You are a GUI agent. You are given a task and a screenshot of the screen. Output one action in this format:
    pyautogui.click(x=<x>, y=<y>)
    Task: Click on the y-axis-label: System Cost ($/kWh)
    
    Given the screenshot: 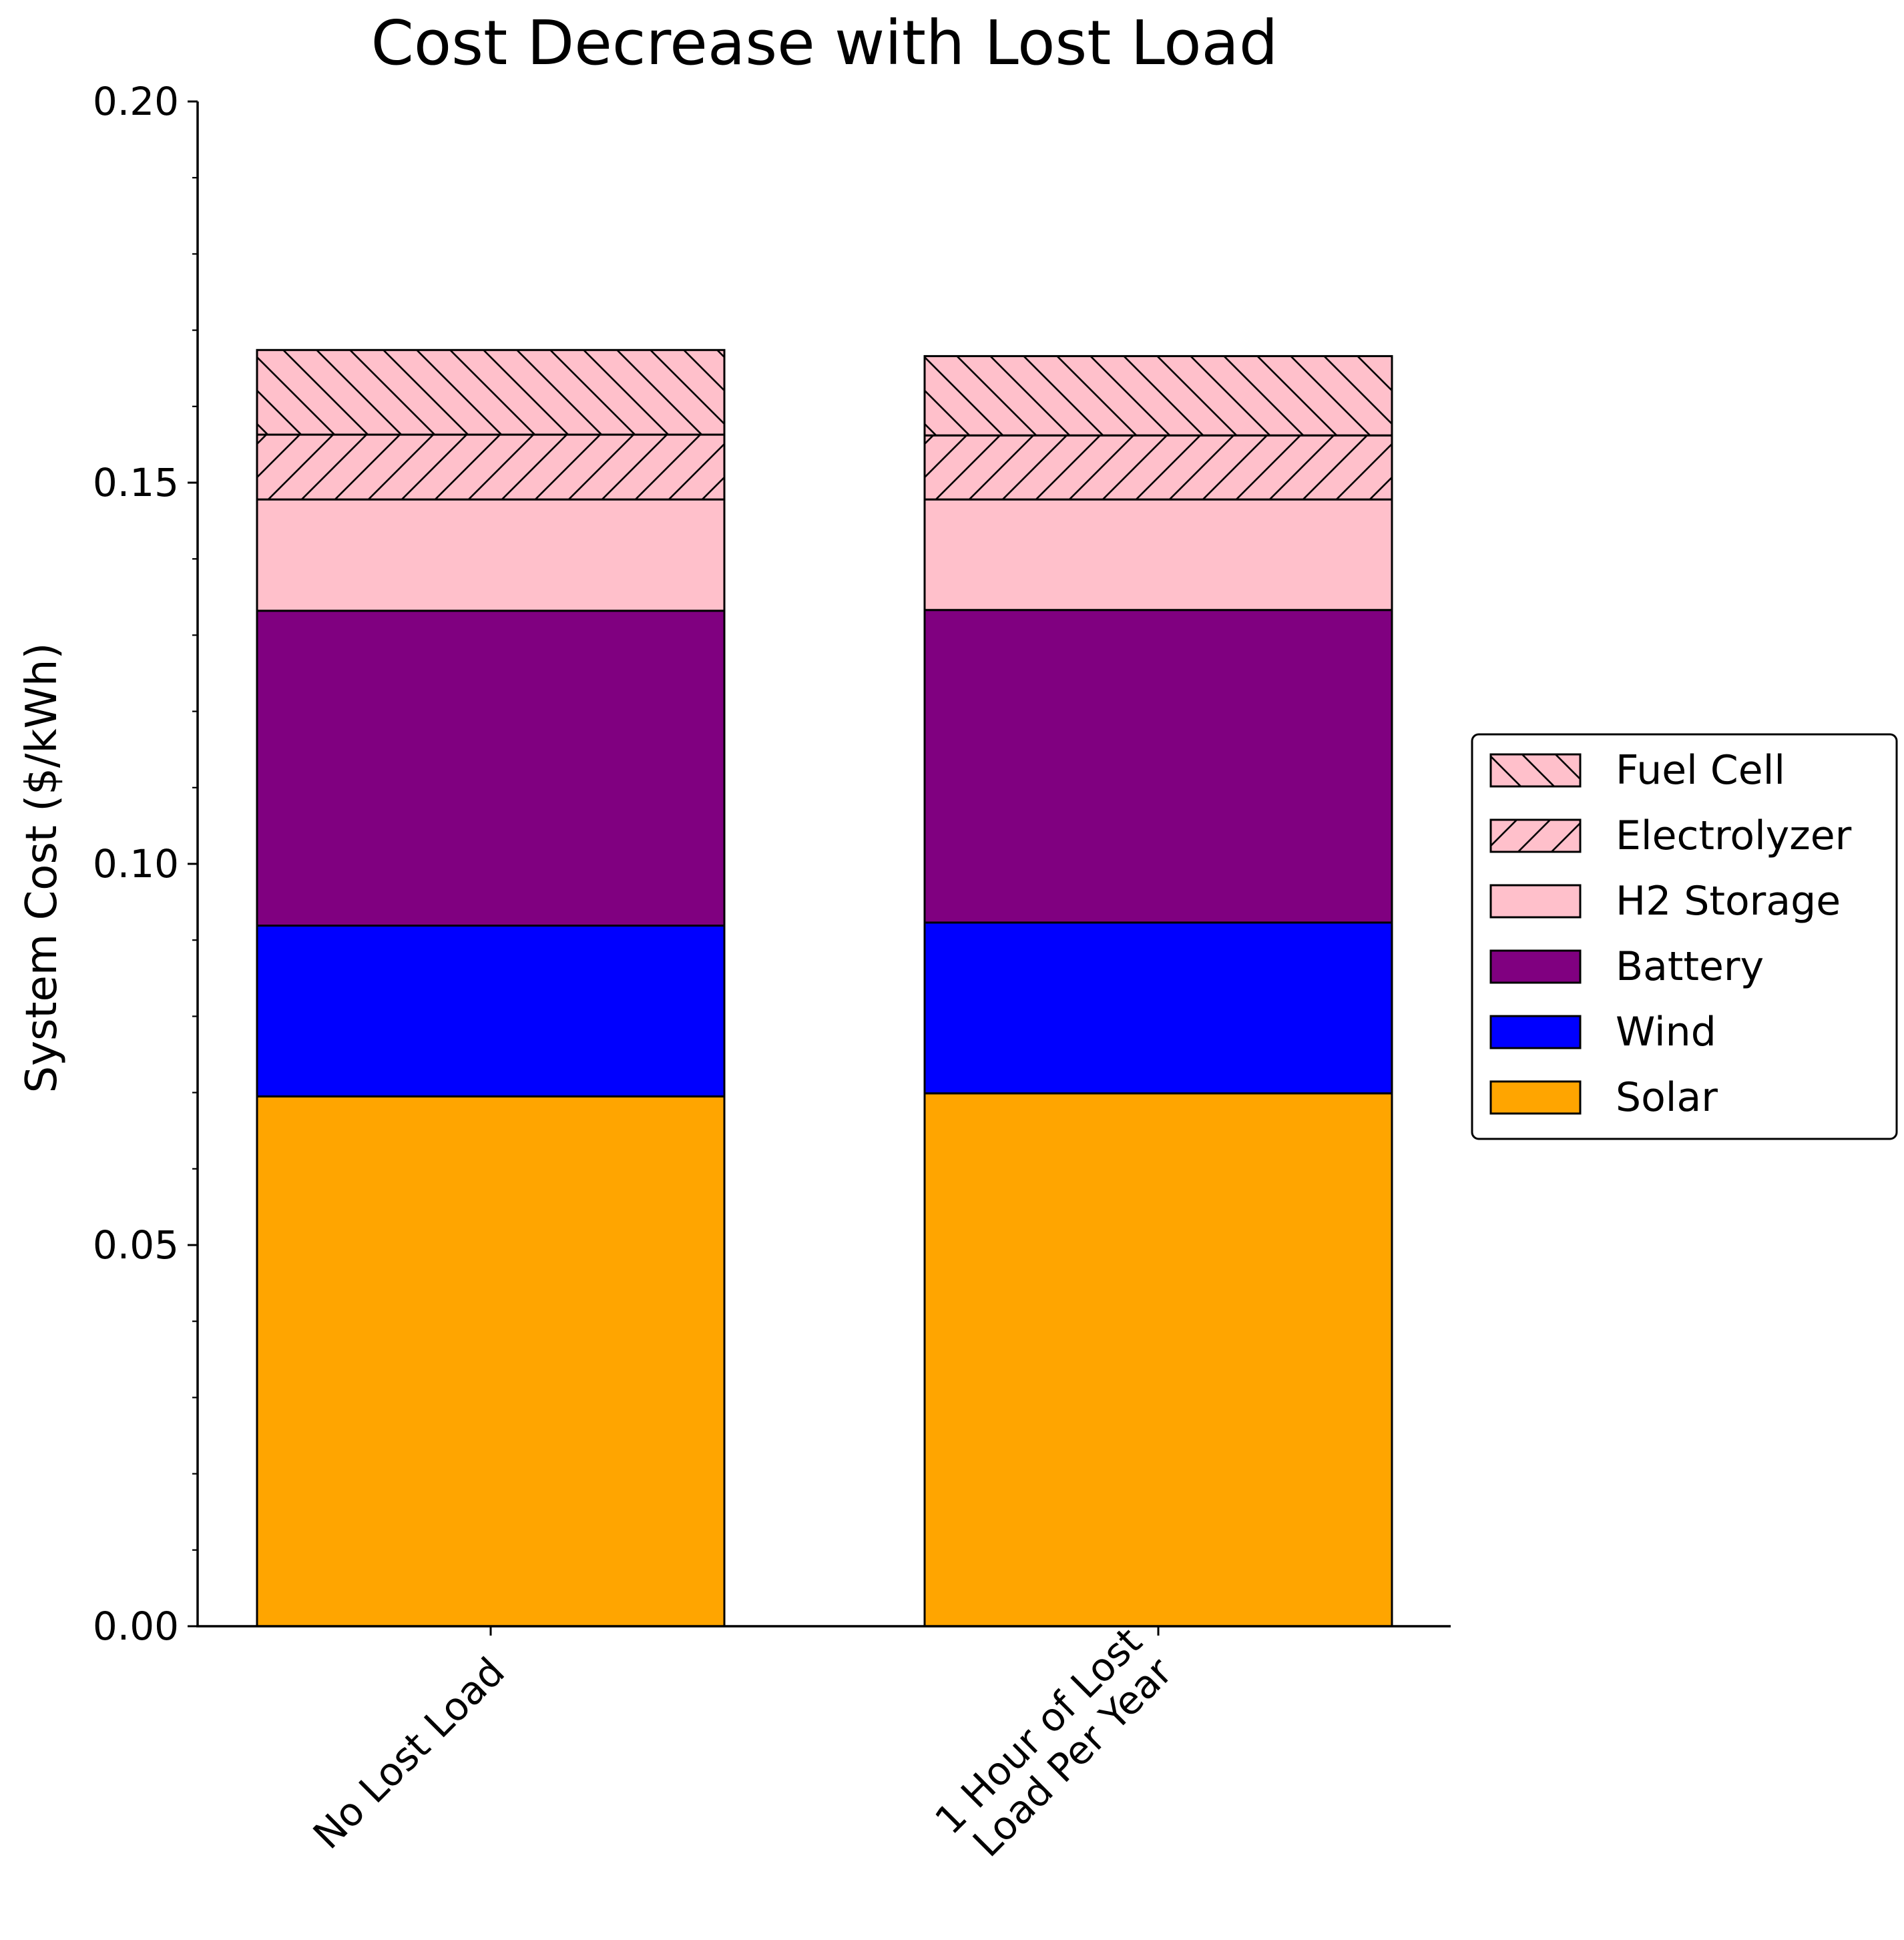 What is the action you would take?
    pyautogui.click(x=42, y=868)
    